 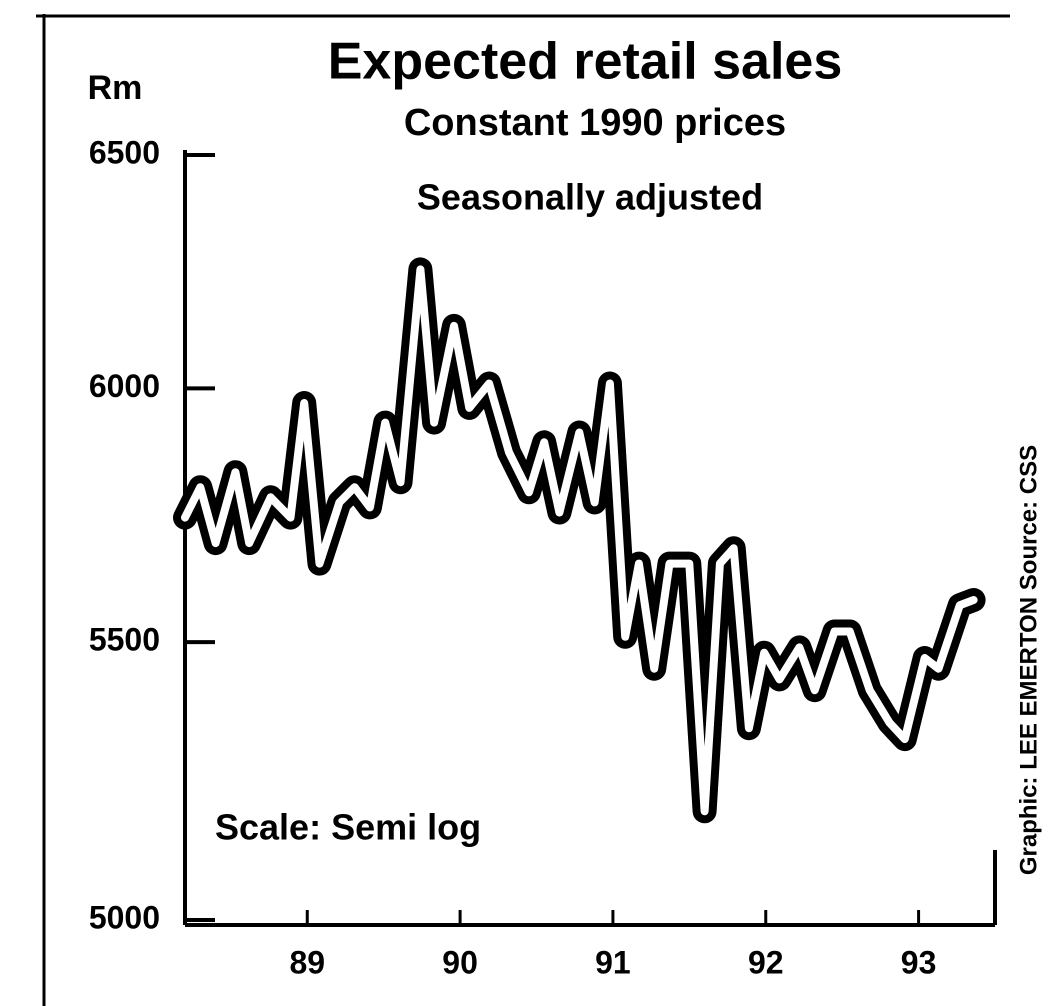 I want to click on source: Graphic: LEE EMERTON Source: CSS, so click(x=1028, y=660).